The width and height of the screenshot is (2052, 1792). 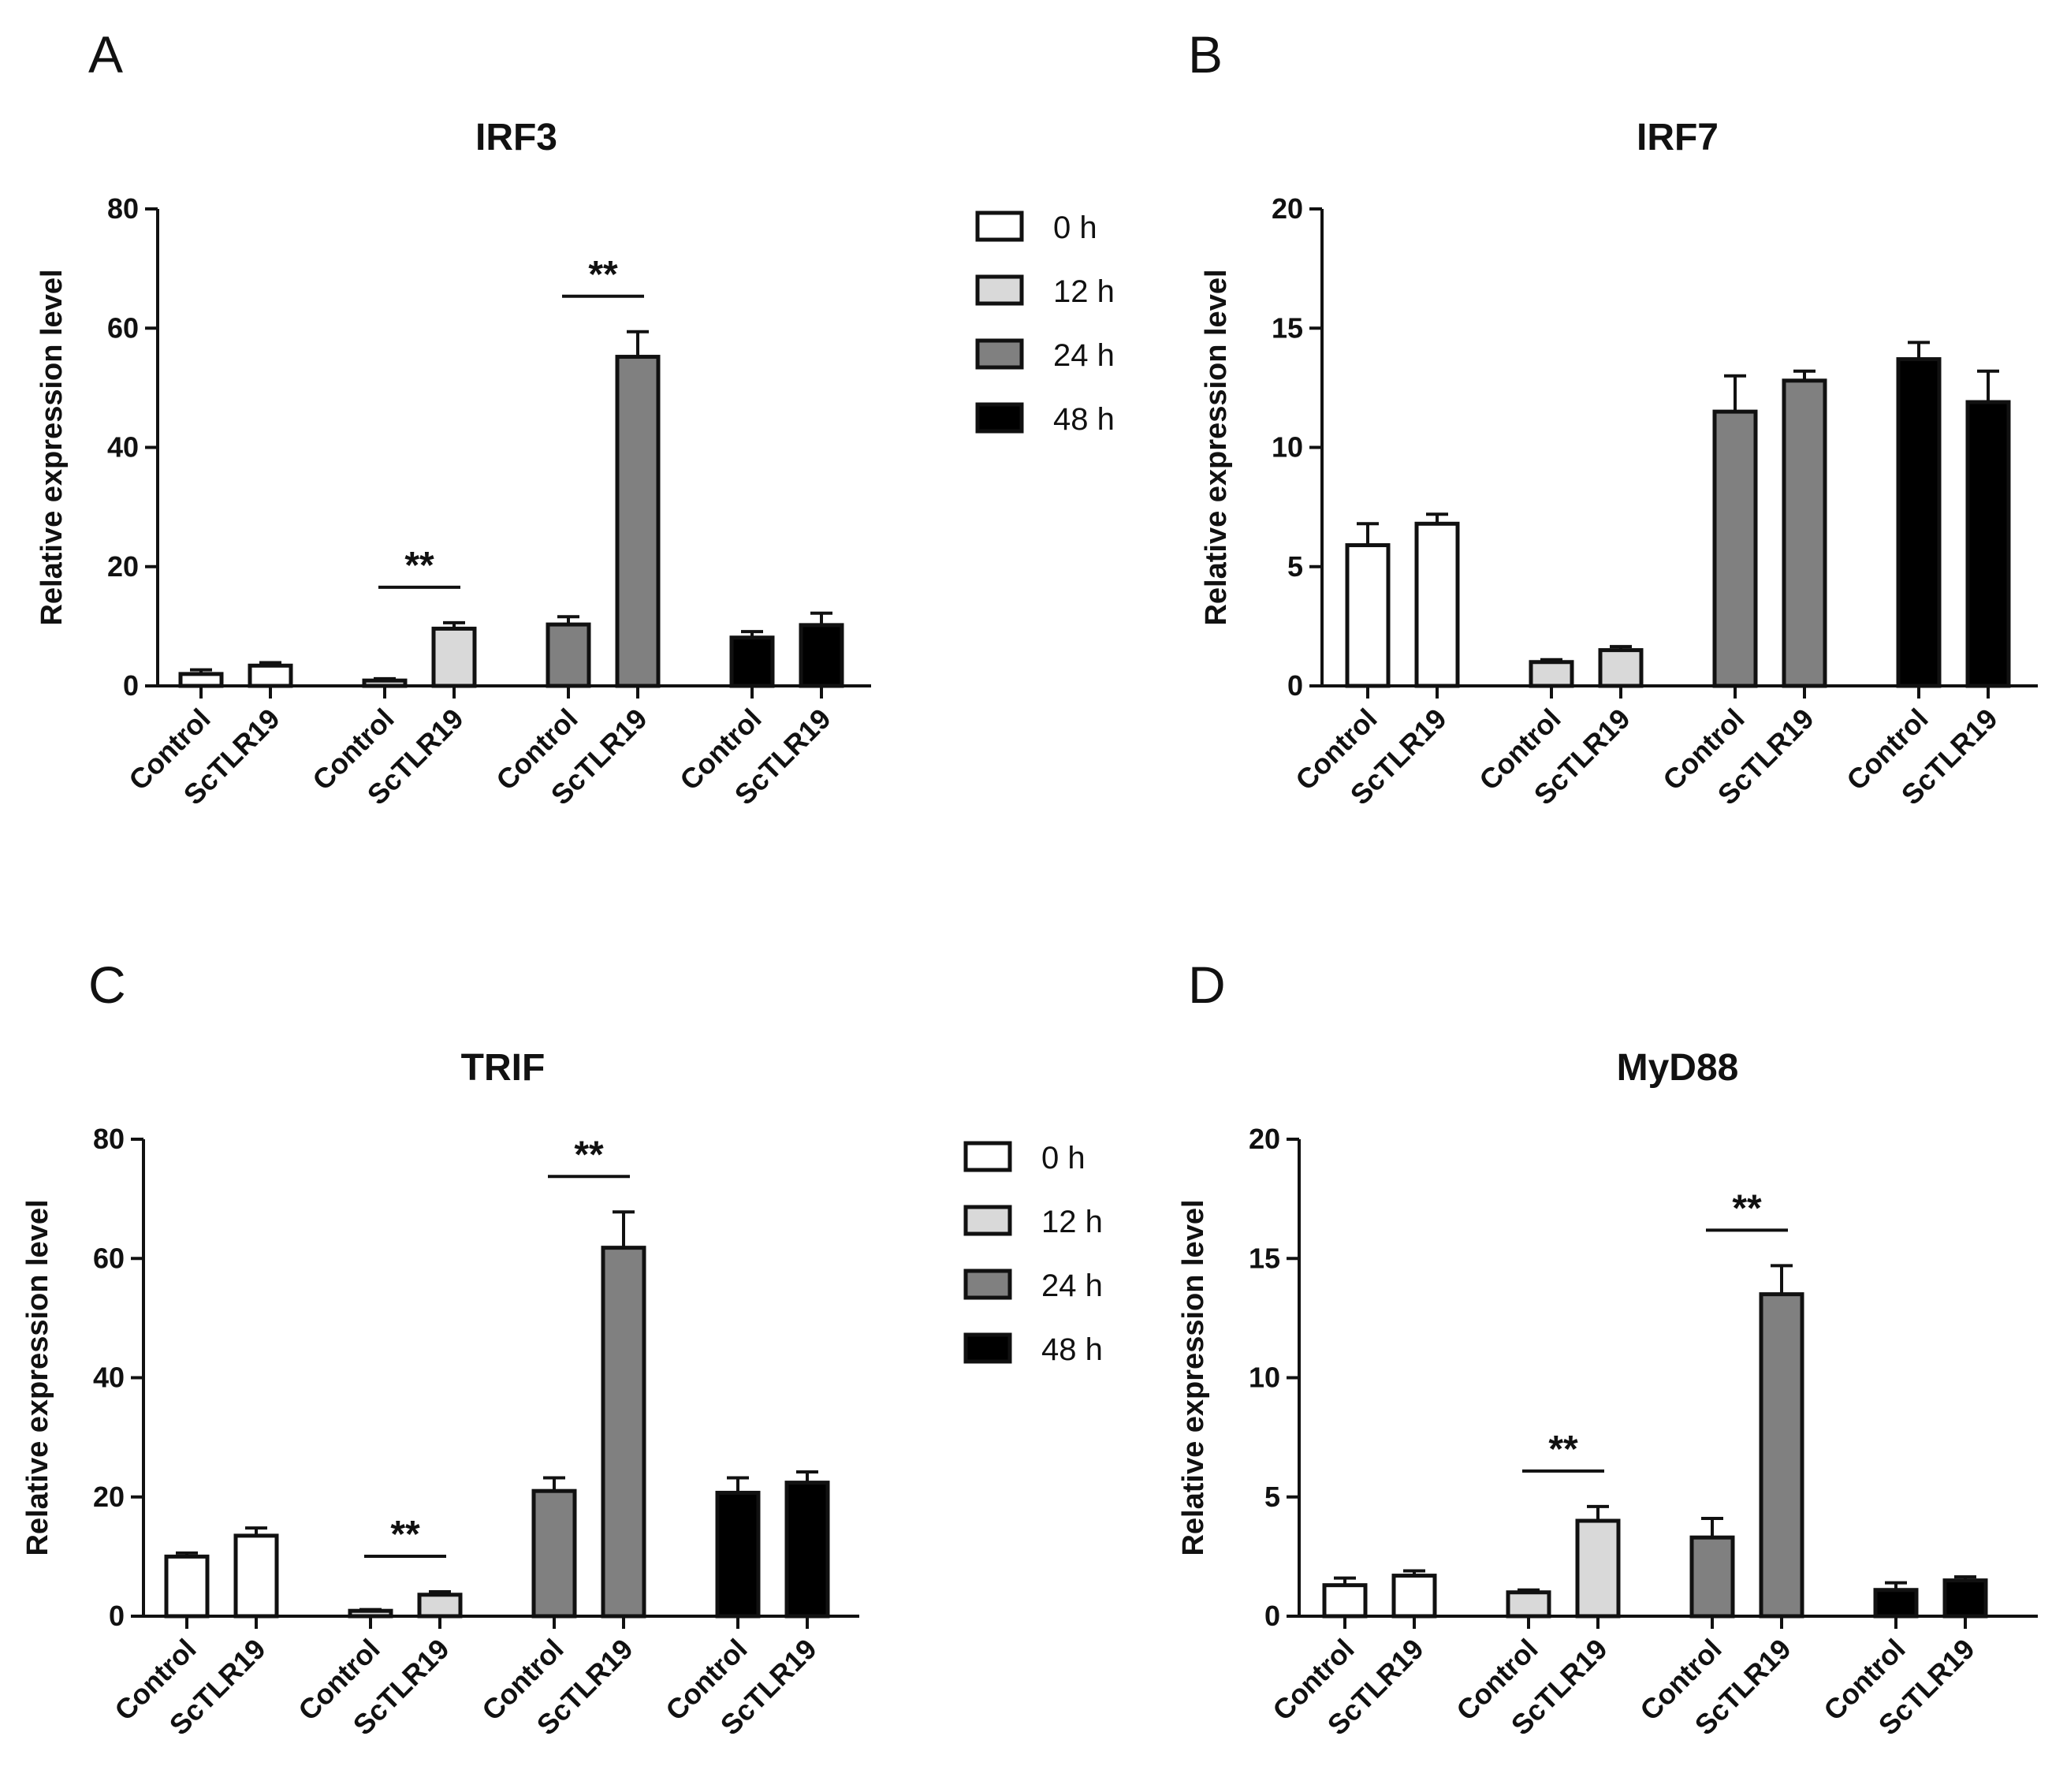 I want to click on chart-title: IRF3, so click(x=516, y=137).